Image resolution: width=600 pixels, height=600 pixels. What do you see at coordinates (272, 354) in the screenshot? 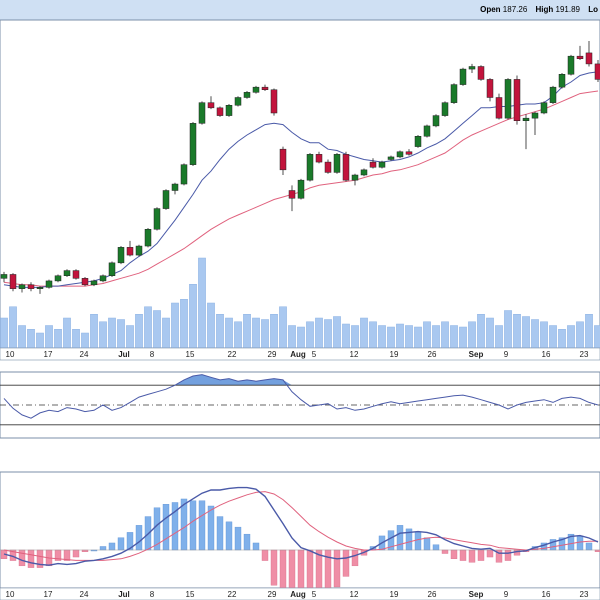
I see `price-x-tick-label: 29` at bounding box center [272, 354].